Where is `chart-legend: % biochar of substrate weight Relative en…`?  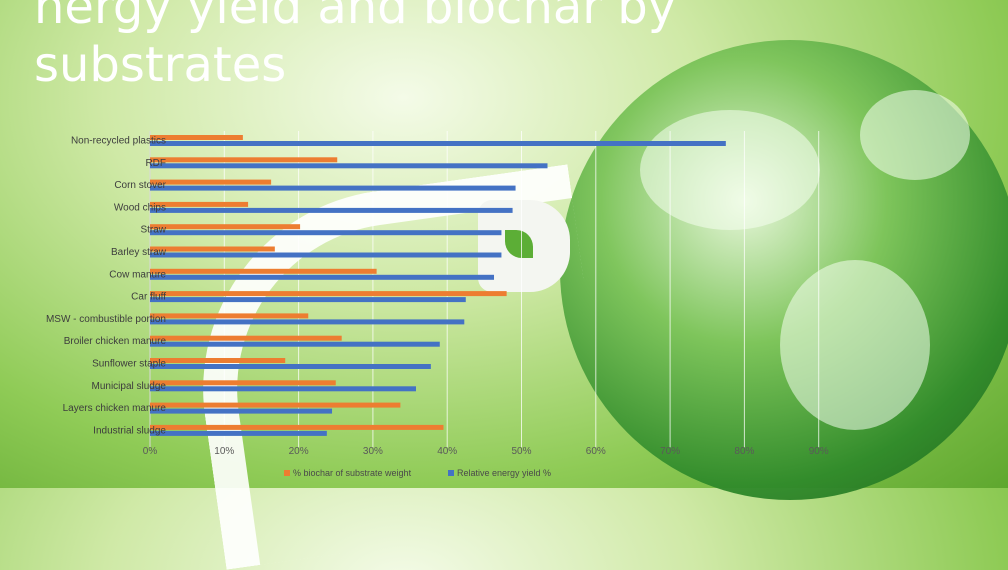 chart-legend: % biochar of substrate weight Relative en… is located at coordinates (417, 473).